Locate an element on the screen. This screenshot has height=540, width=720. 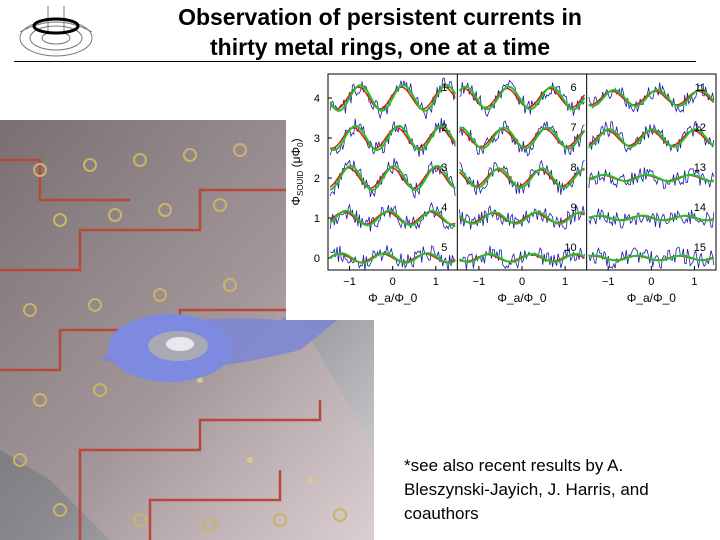
panel-label-7: 7 is located at coordinates (574, 128).